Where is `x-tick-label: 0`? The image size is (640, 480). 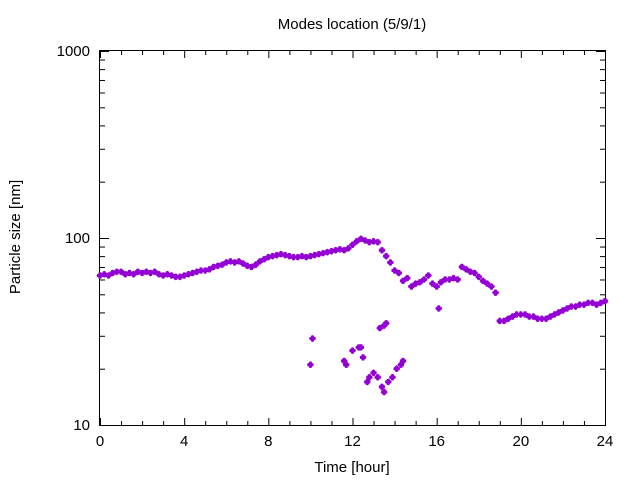 x-tick-label: 0 is located at coordinates (100, 441).